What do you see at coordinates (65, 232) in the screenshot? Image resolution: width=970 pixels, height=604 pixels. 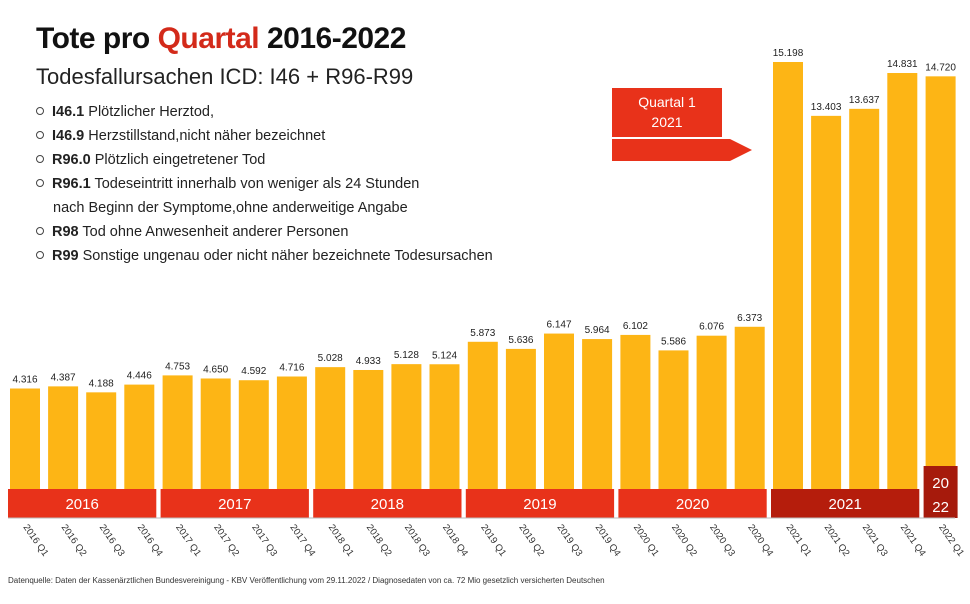 I see `icd-code: R98` at bounding box center [65, 232].